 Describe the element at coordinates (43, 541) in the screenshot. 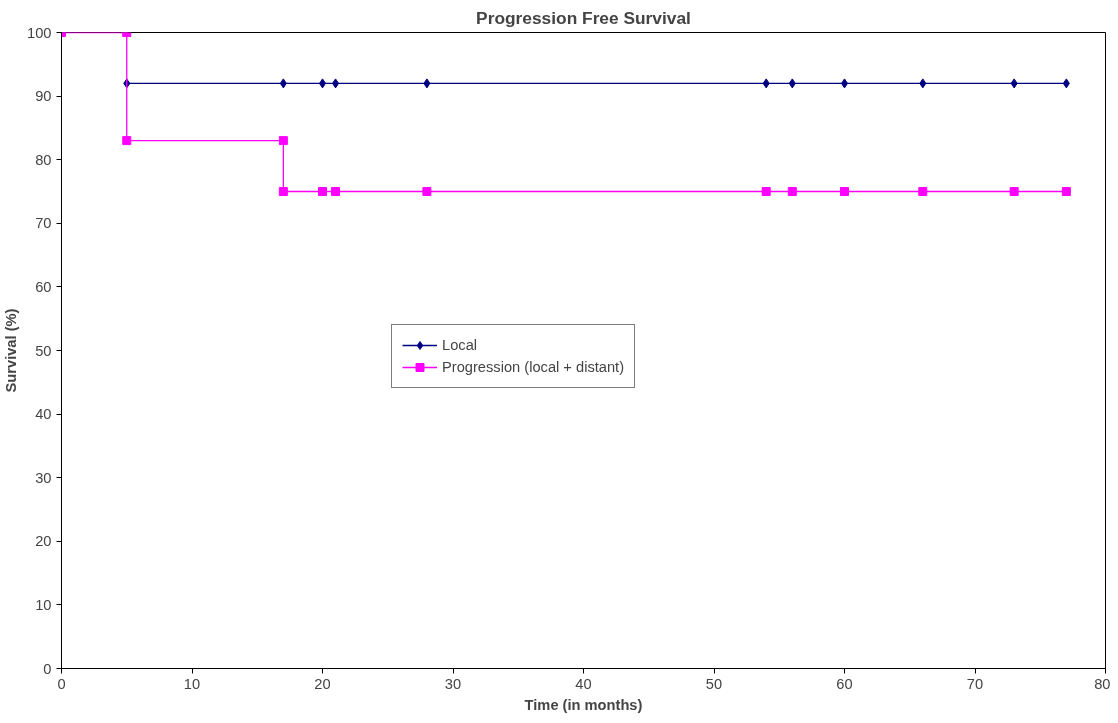

I see `y-tick-label: 20` at that location.